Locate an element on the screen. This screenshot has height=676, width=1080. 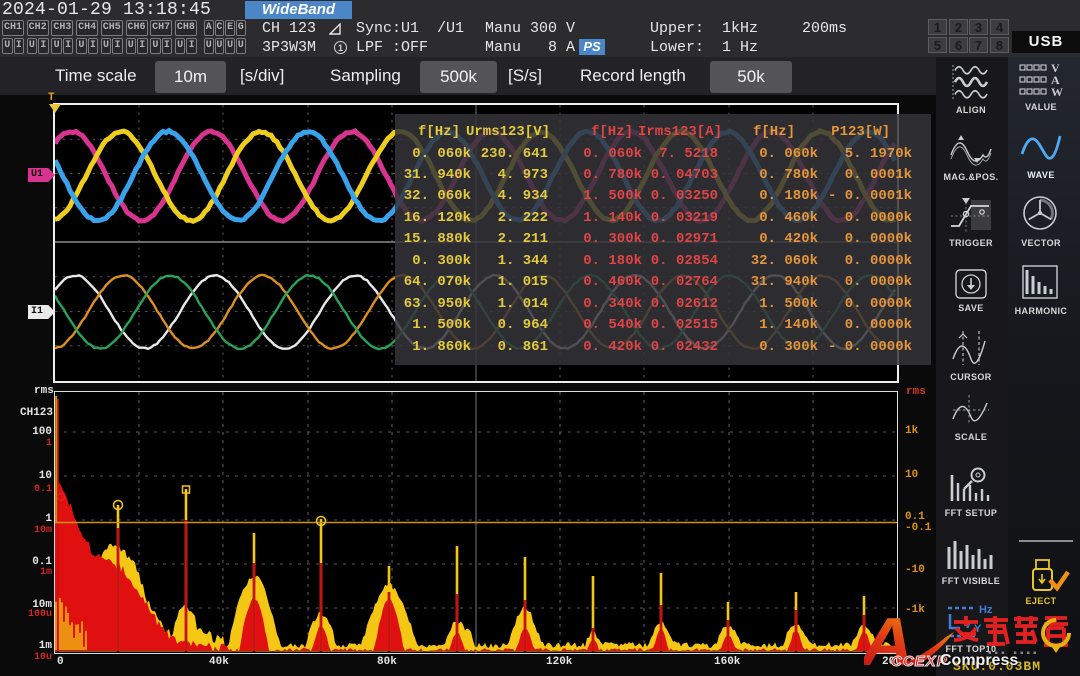
svg-text: Y is located at coordinates (978, 629).